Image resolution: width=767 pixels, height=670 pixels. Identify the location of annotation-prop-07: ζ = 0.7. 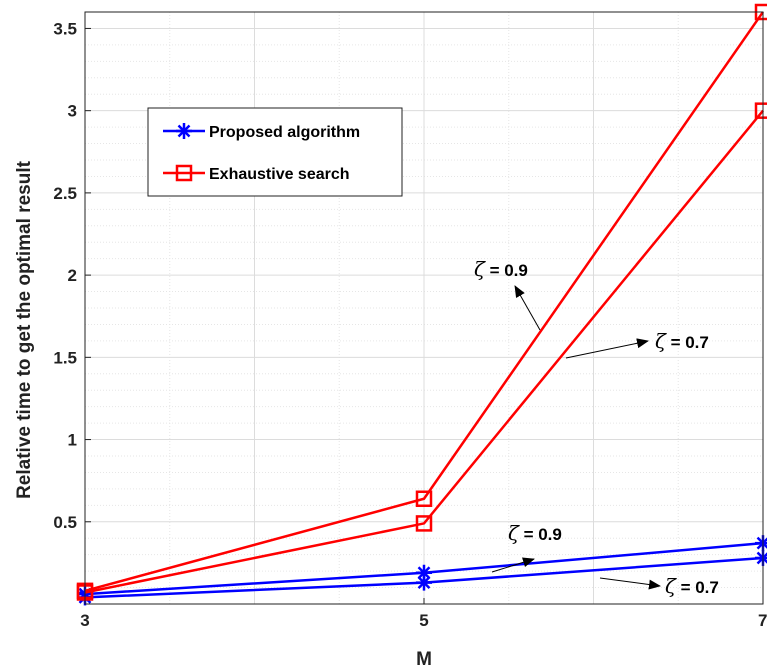
(692, 586).